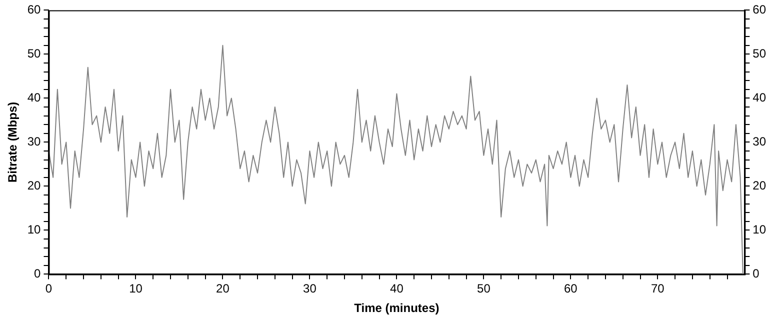  I want to click on y2-tick-label: 20, so click(759, 185).